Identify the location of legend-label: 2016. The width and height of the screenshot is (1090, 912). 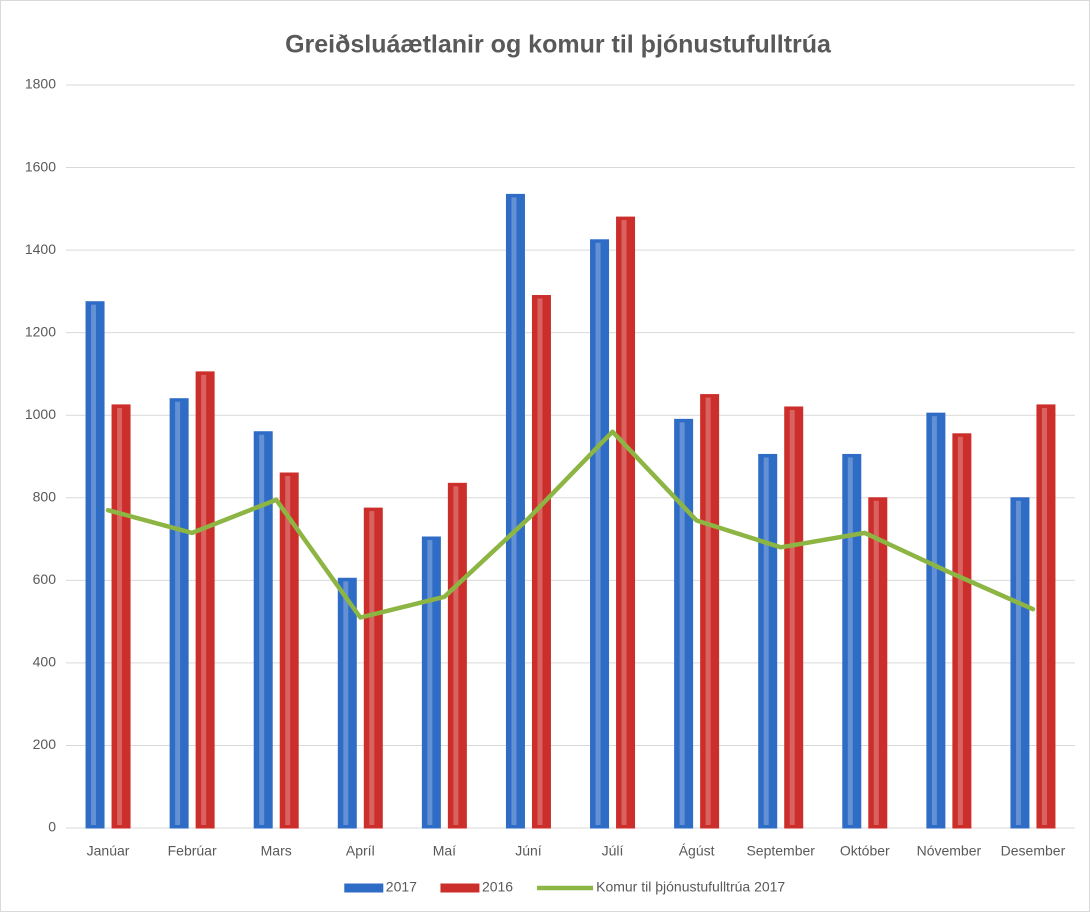
(497, 887).